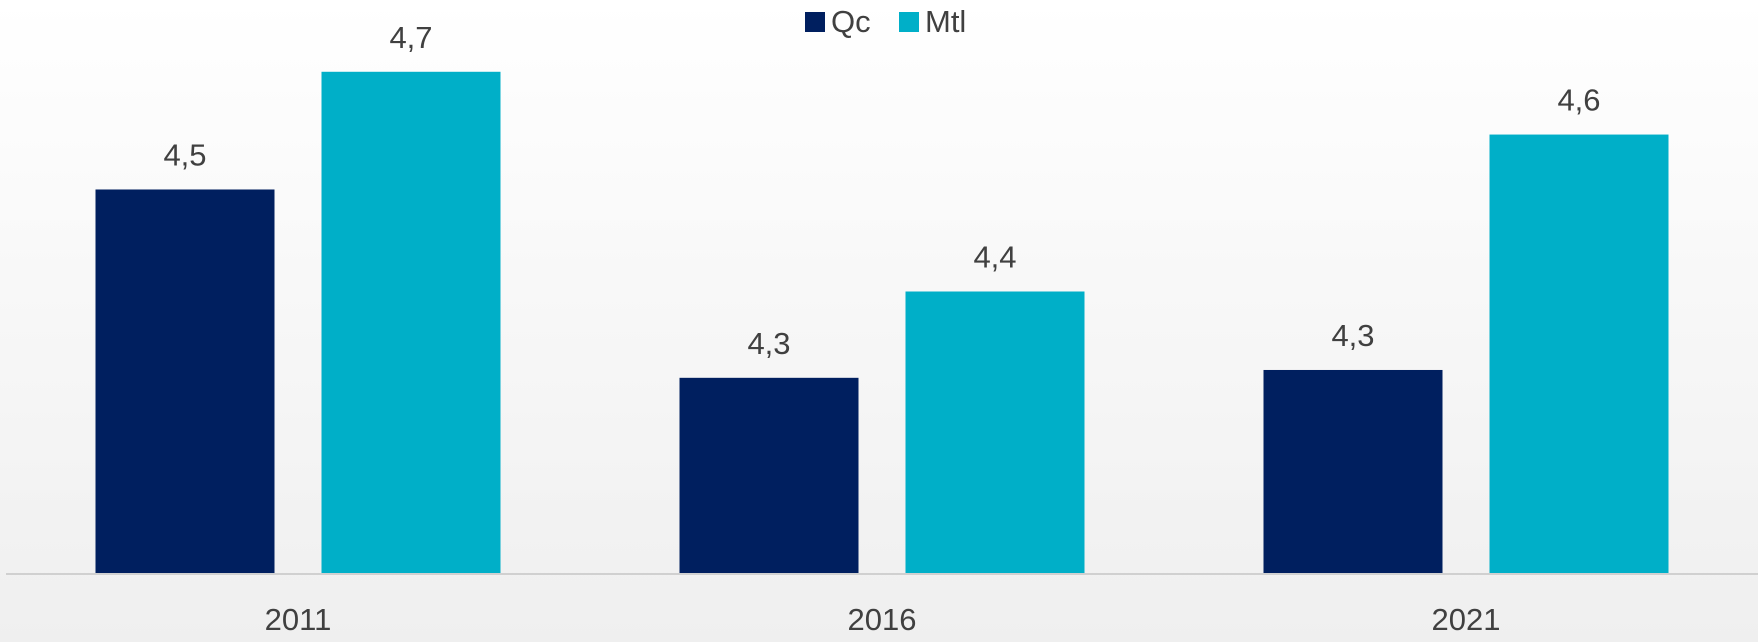  Describe the element at coordinates (1578, 100) in the screenshot. I see `value-label: 4,6` at that location.